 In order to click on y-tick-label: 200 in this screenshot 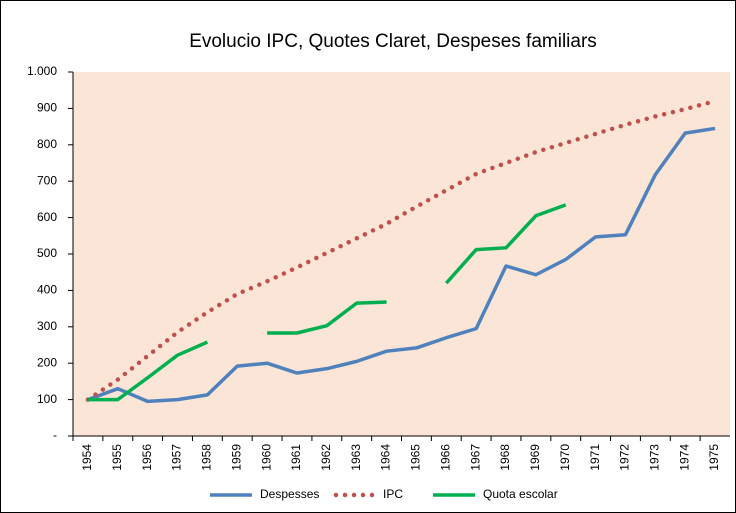, I will do `click(47, 362)`.